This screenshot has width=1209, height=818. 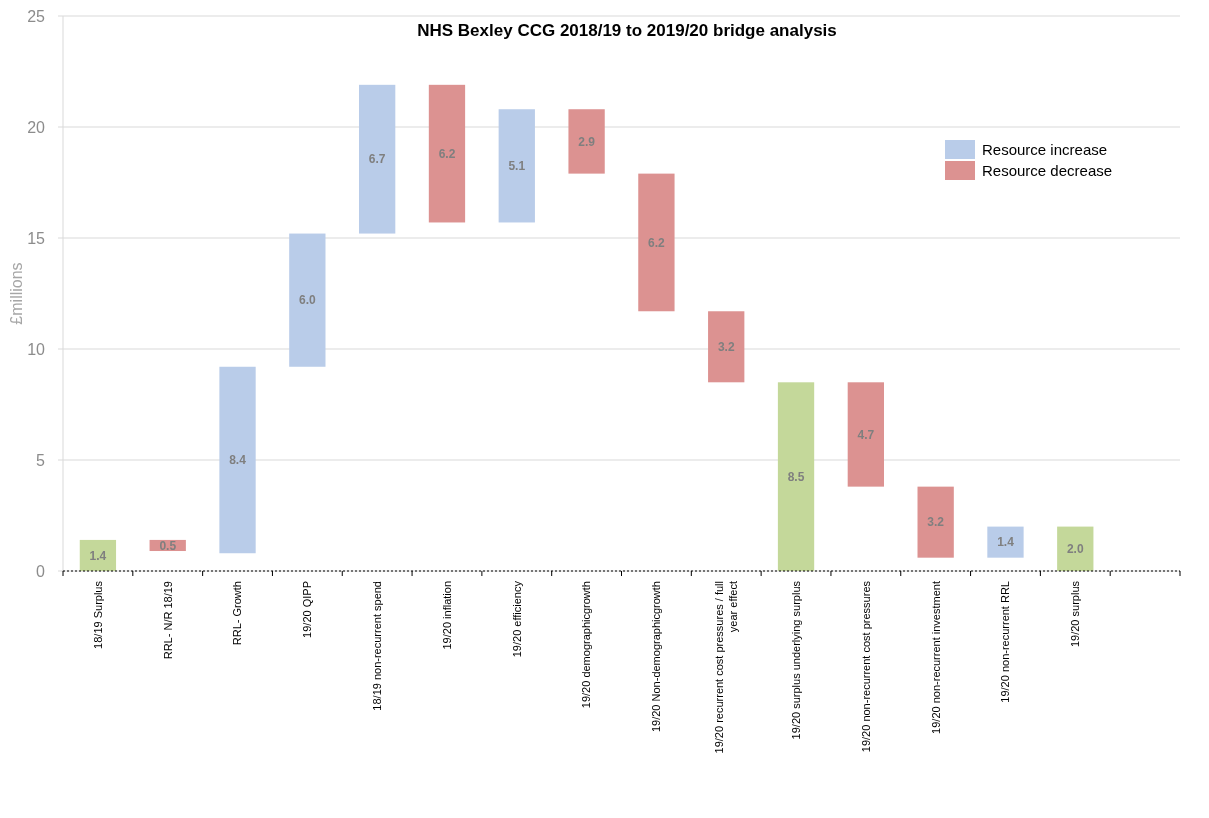 What do you see at coordinates (627, 30) in the screenshot?
I see `chart-title: NHS Bexley CCG 2018/19 to 2019/20 bridge analysis` at bounding box center [627, 30].